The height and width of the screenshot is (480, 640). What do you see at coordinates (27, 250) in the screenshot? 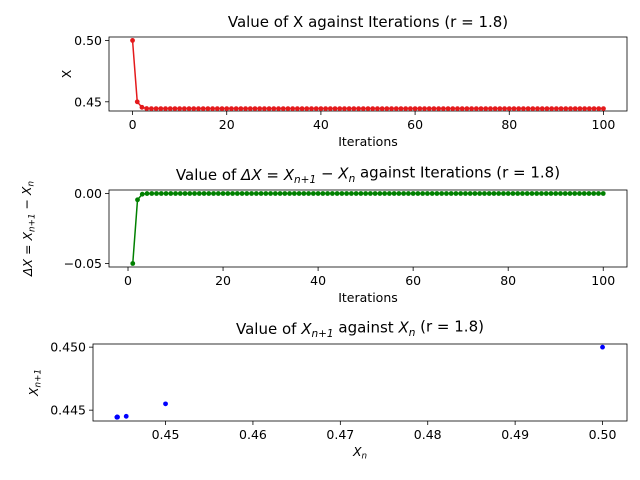
I see `y-axis-label-part: =` at bounding box center [27, 250].